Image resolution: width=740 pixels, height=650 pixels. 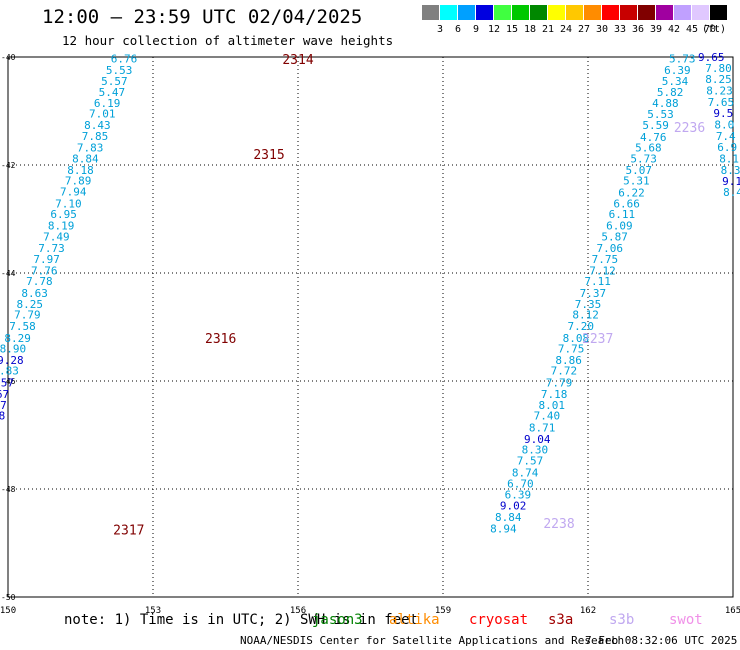 I want to click on wave-height-point: 8.18, so click(x=80, y=170).